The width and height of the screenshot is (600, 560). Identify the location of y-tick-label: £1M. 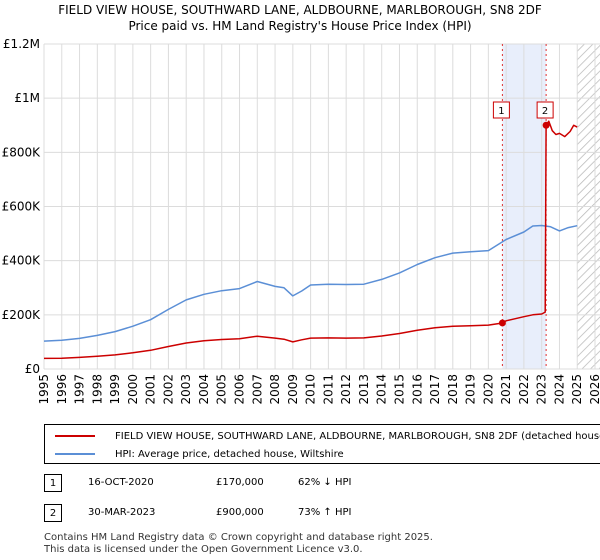
(27, 98).